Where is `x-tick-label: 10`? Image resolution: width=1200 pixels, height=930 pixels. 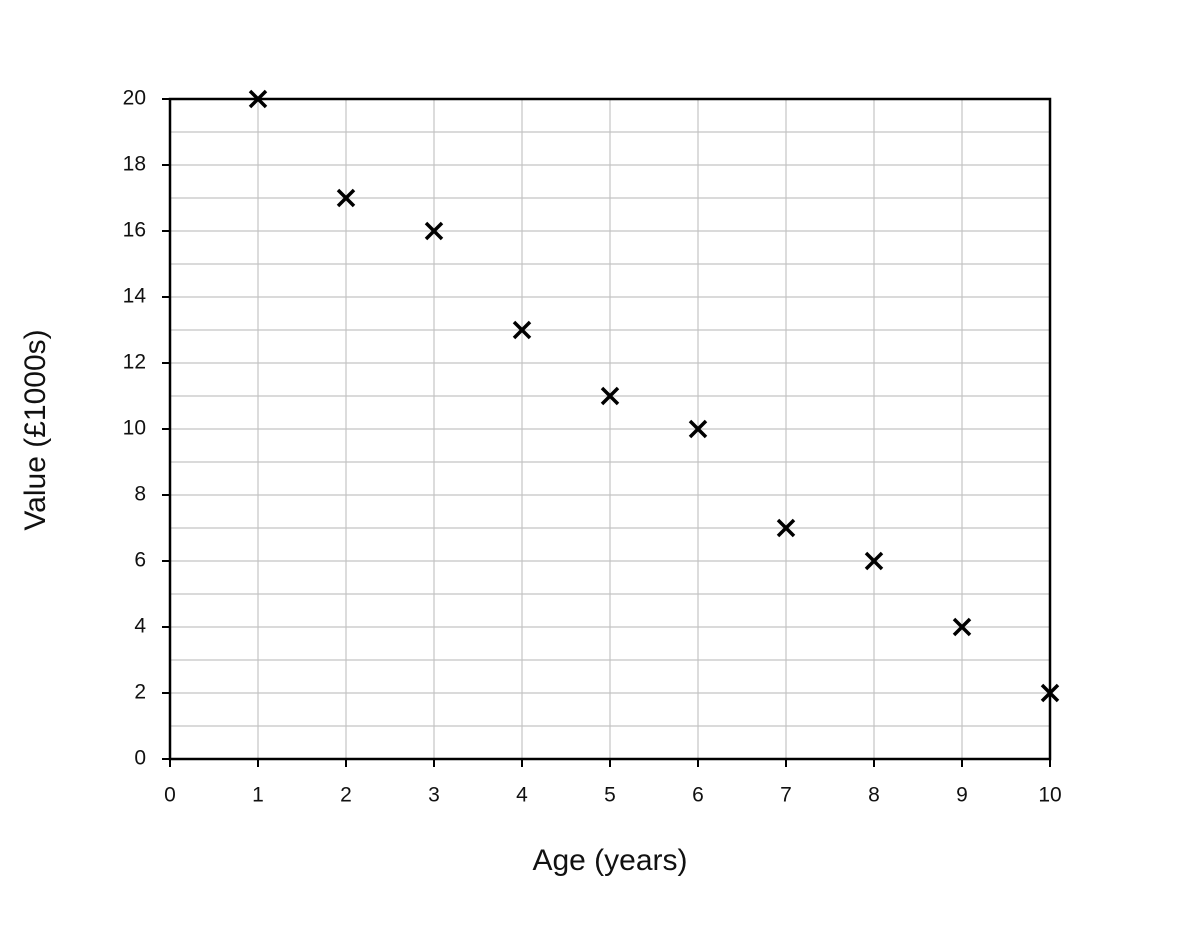
x-tick-label: 10 is located at coordinates (1049, 795).